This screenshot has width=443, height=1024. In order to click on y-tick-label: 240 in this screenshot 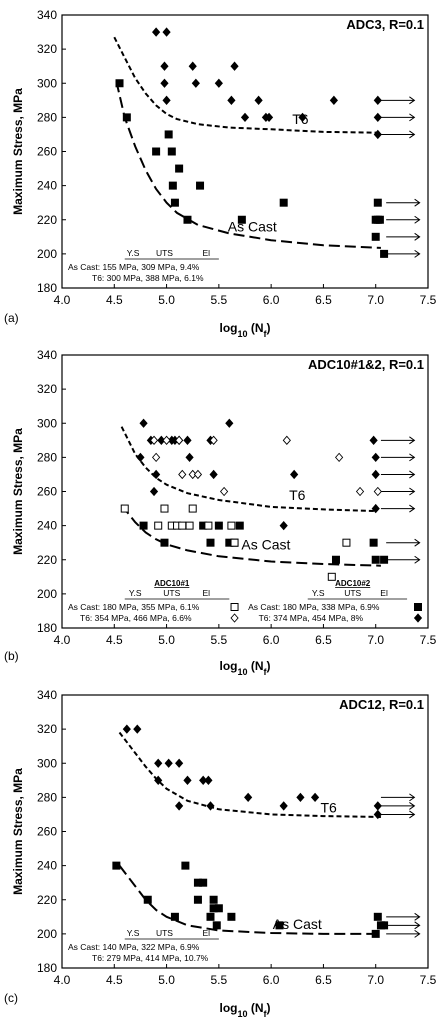, I will do `click(47, 186)`.